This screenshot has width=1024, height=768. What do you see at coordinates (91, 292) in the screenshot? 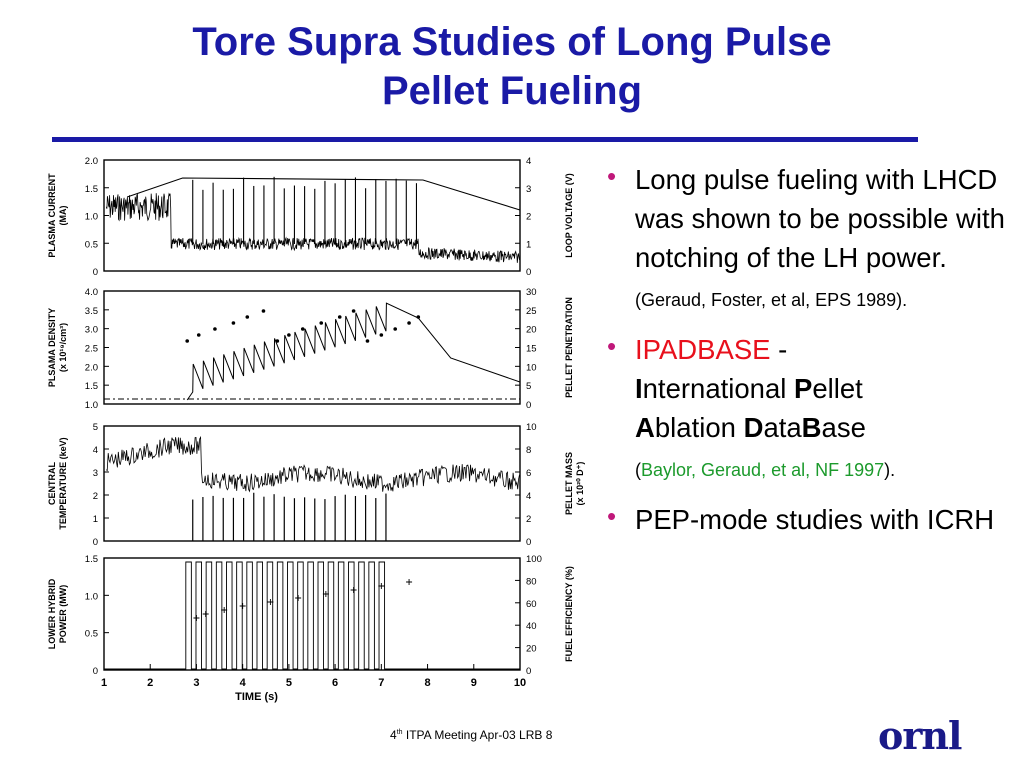
I see `left-tick-label: 4.0` at bounding box center [91, 292].